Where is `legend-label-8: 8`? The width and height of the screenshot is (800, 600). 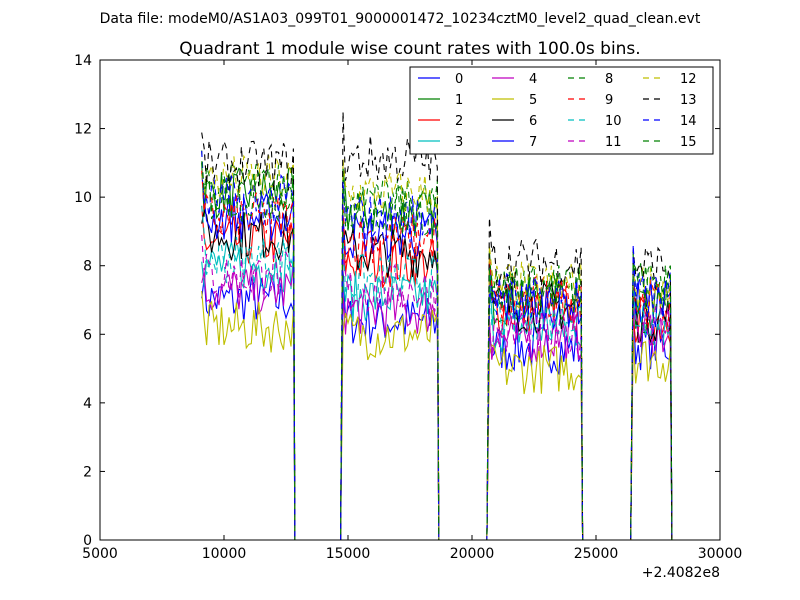 legend-label-8: 8 is located at coordinates (609, 79).